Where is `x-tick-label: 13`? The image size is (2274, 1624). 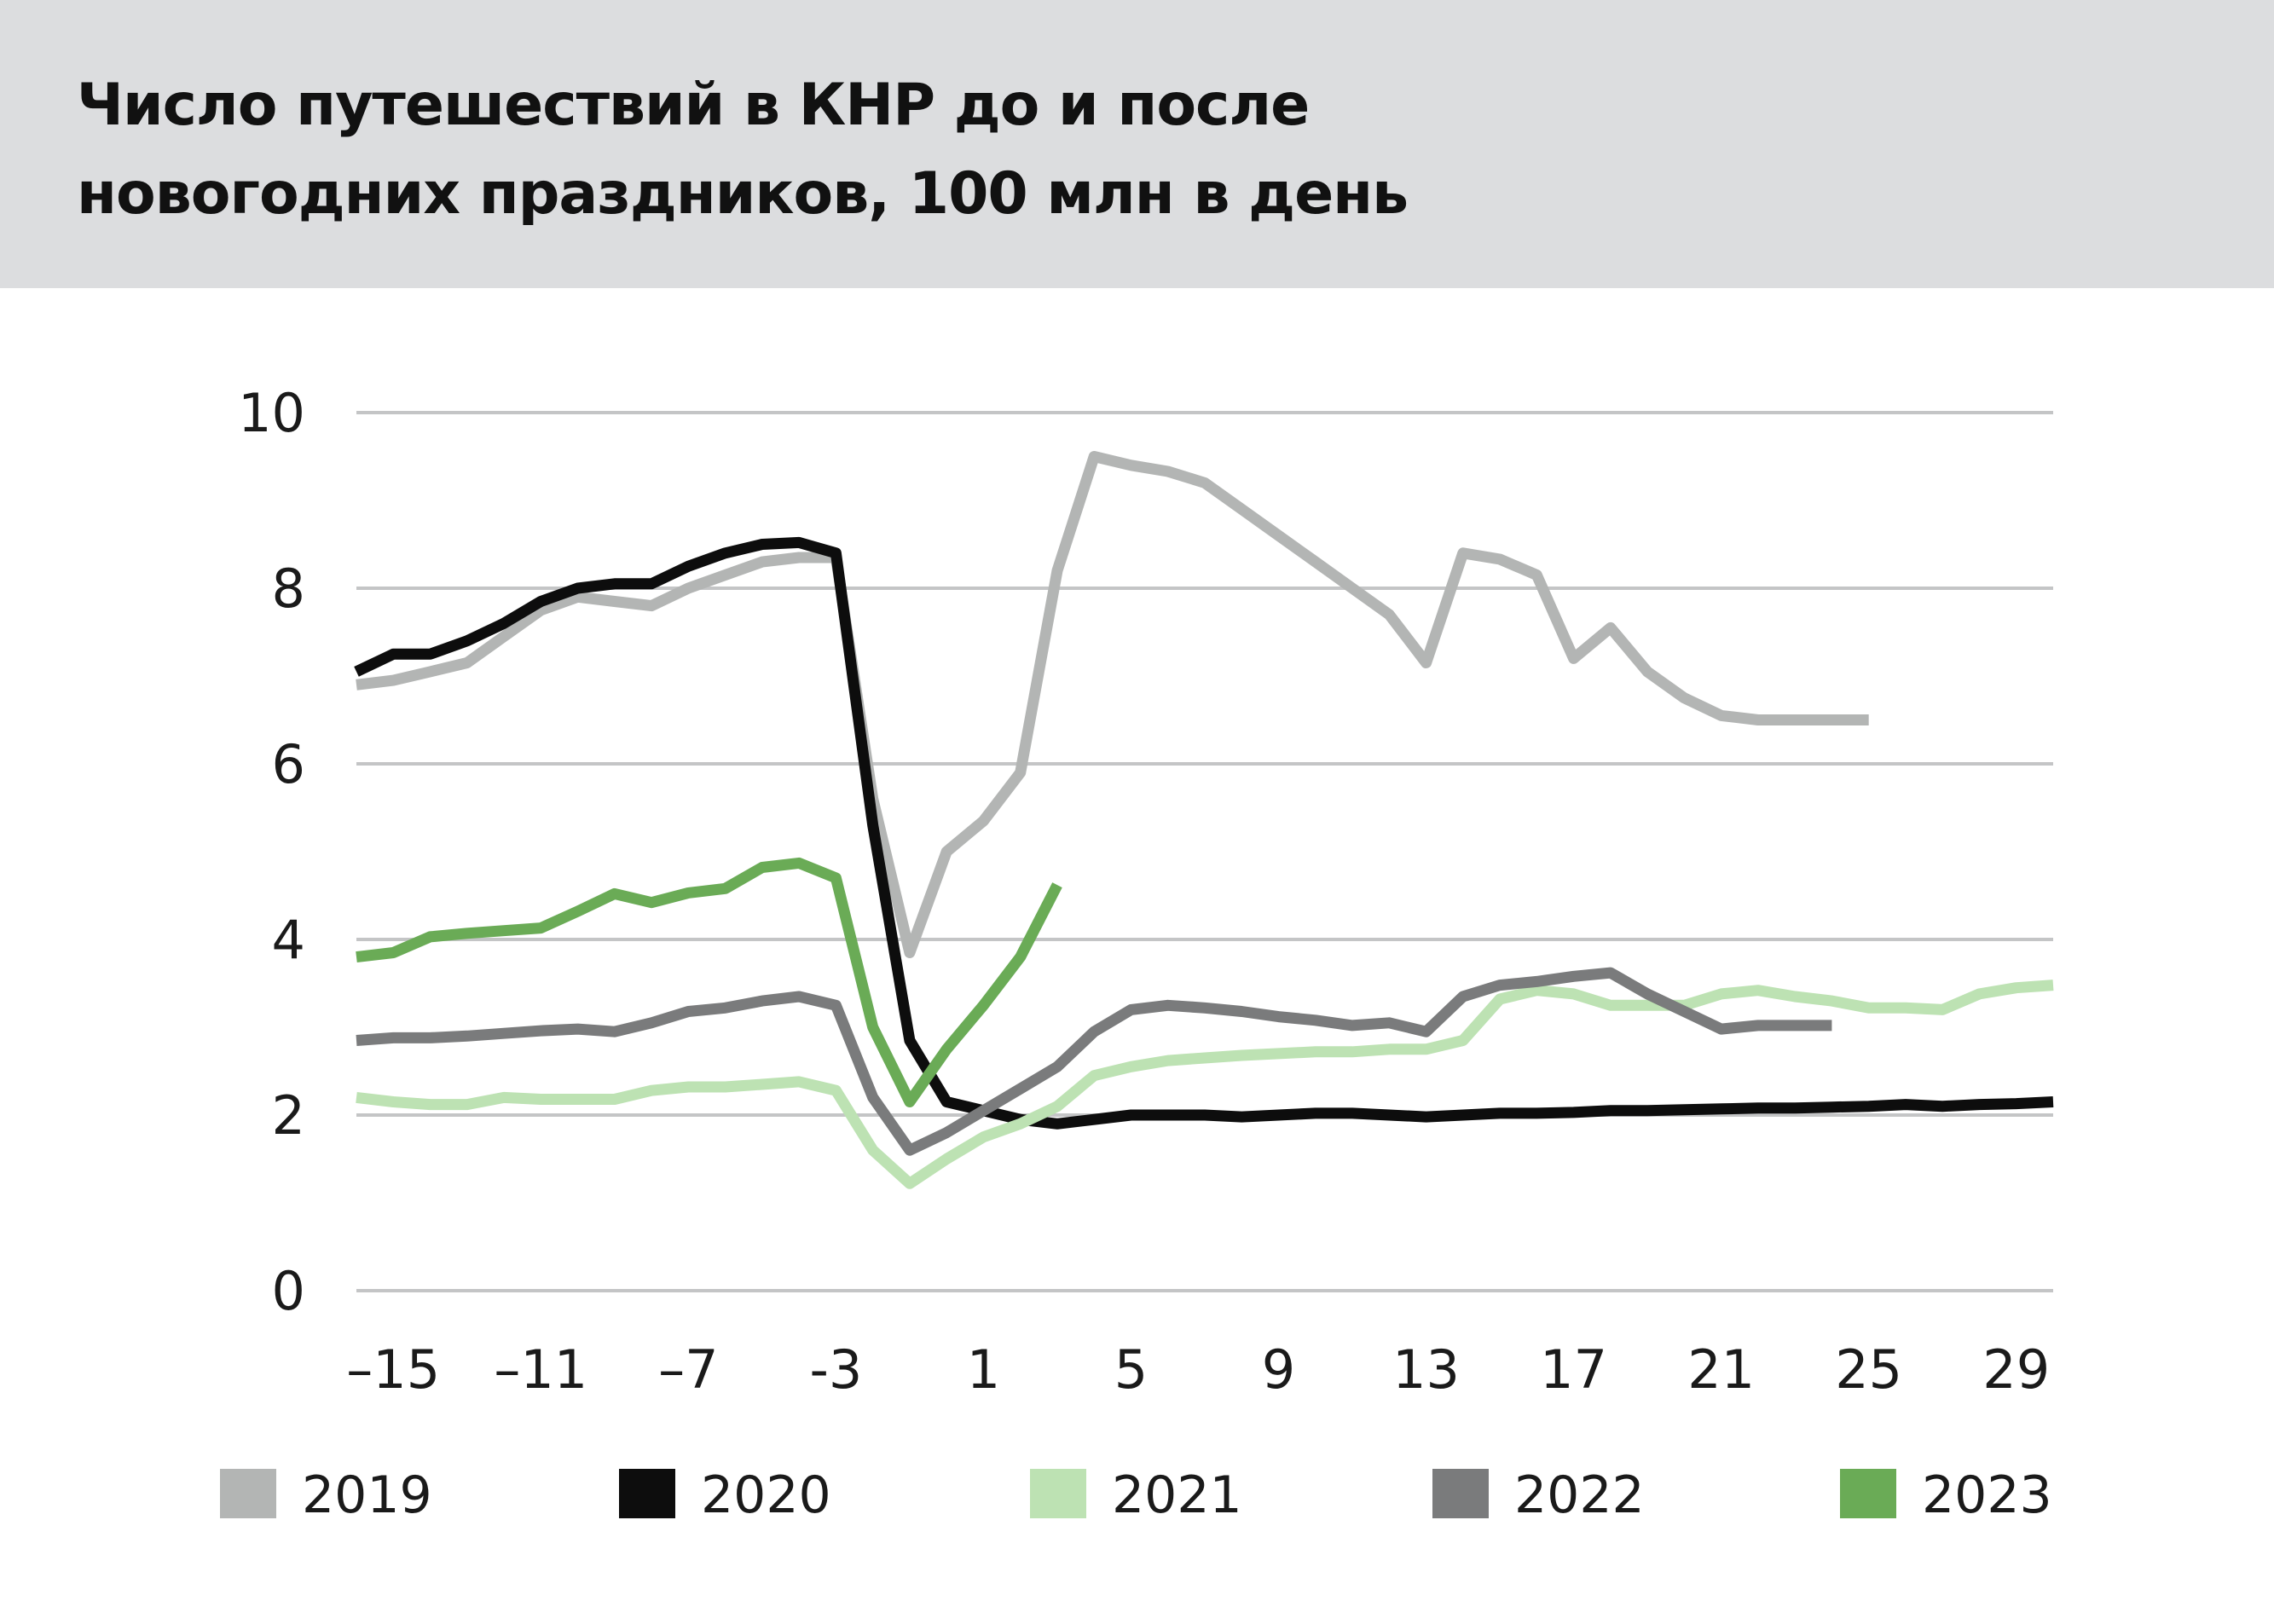 x-tick-label: 13 is located at coordinates (1426, 1369).